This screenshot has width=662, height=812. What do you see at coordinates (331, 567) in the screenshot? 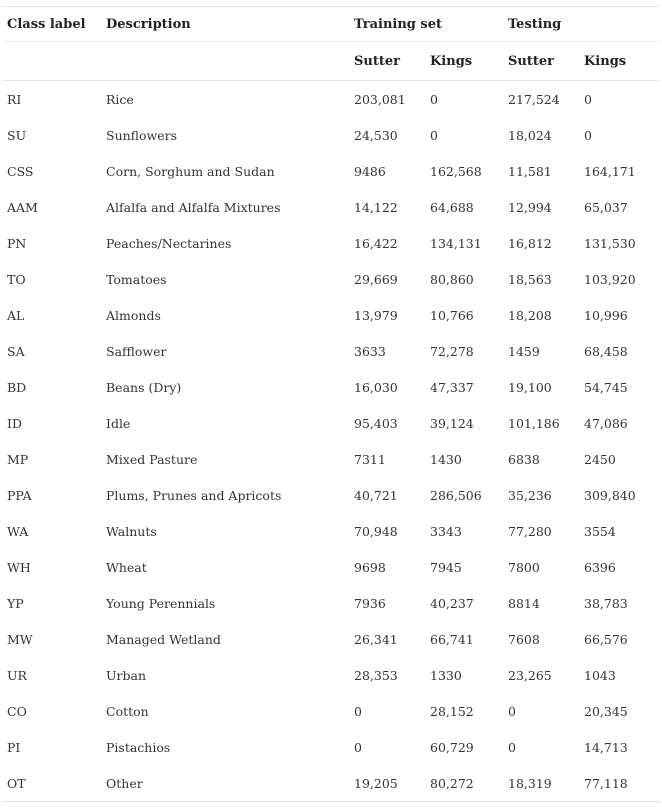
I see `table-row: WH Wheat 9698 7945 7800 6396` at bounding box center [331, 567].